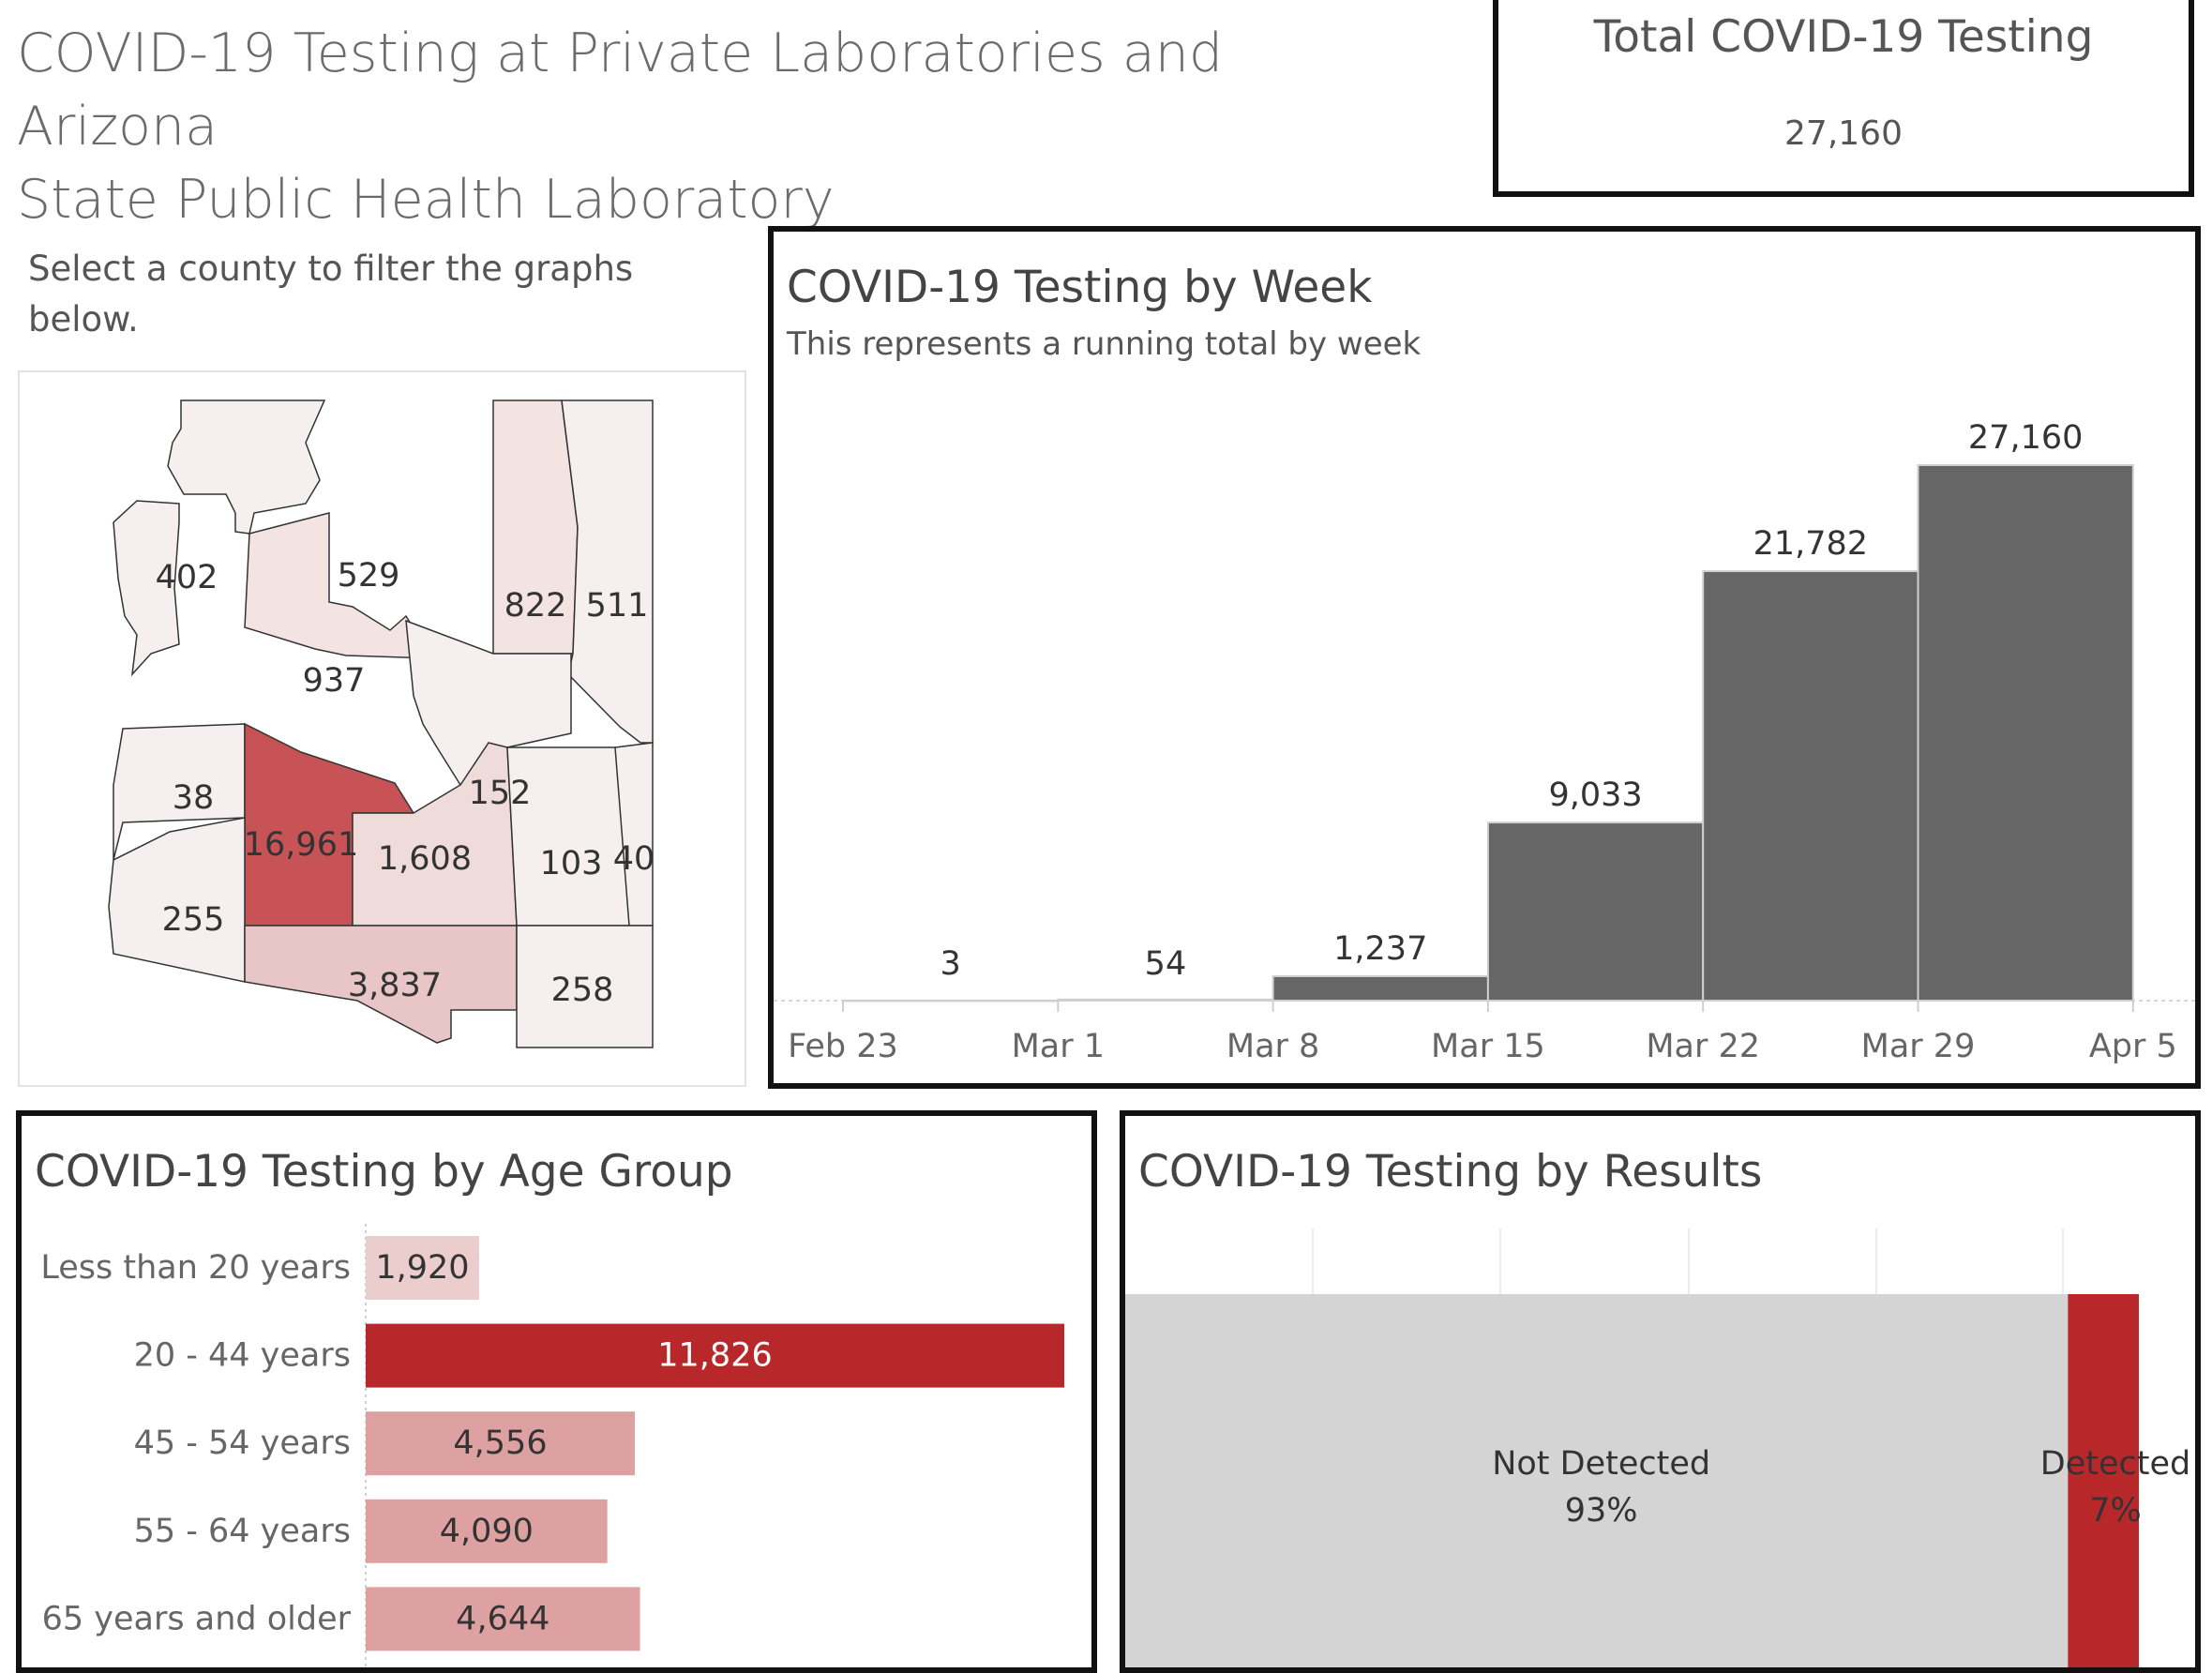 The width and height of the screenshot is (2212, 1673). I want to click on county-label: 16,961, so click(301, 845).